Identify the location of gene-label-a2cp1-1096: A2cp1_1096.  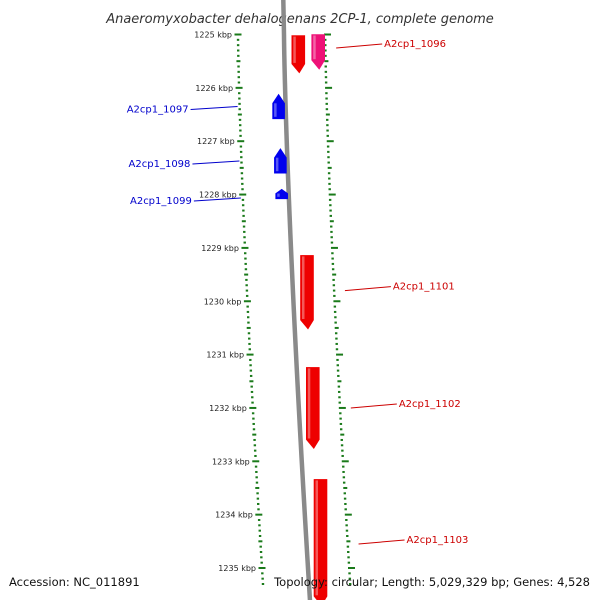
(415, 44).